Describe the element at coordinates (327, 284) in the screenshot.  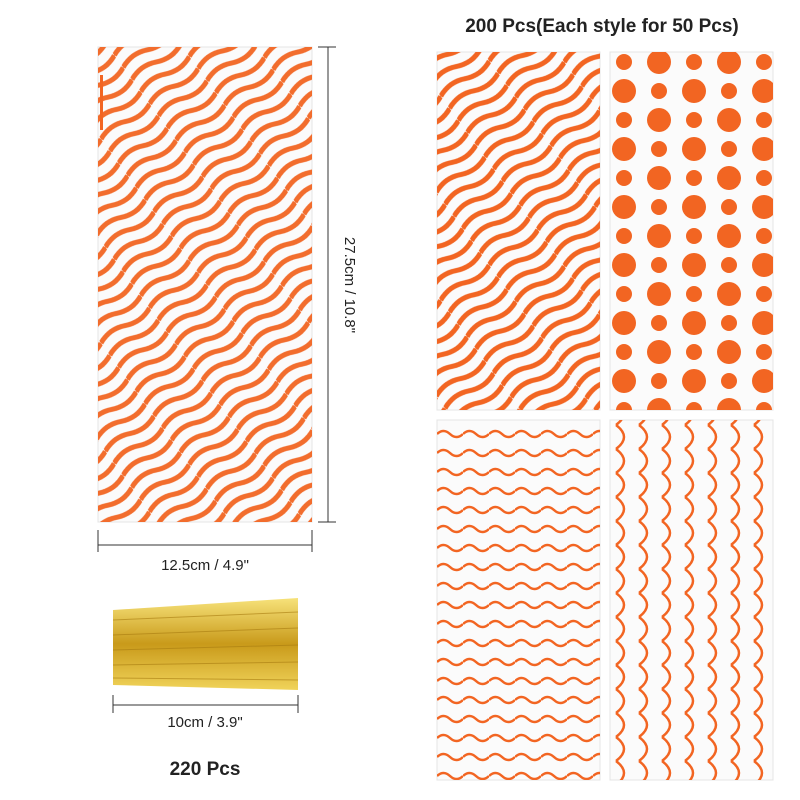
I see `height-dimension` at that location.